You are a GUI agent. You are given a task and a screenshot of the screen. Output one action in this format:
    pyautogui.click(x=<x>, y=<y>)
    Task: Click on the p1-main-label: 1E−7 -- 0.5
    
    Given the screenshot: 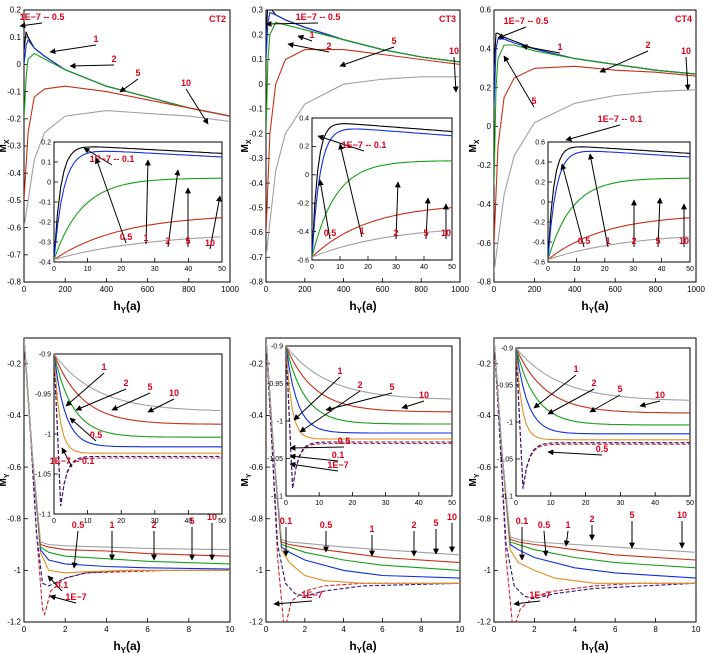 What is the action you would take?
    pyautogui.click(x=42, y=17)
    